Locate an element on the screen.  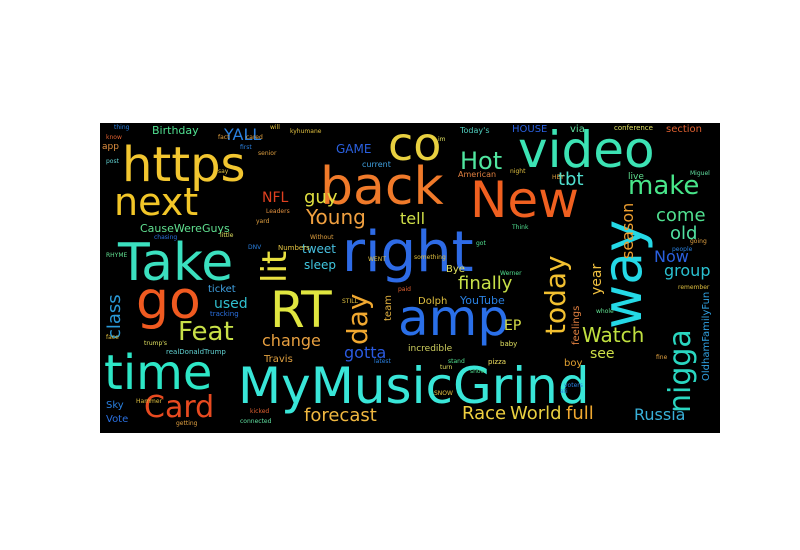
word-section: section is located at coordinates (684, 129).